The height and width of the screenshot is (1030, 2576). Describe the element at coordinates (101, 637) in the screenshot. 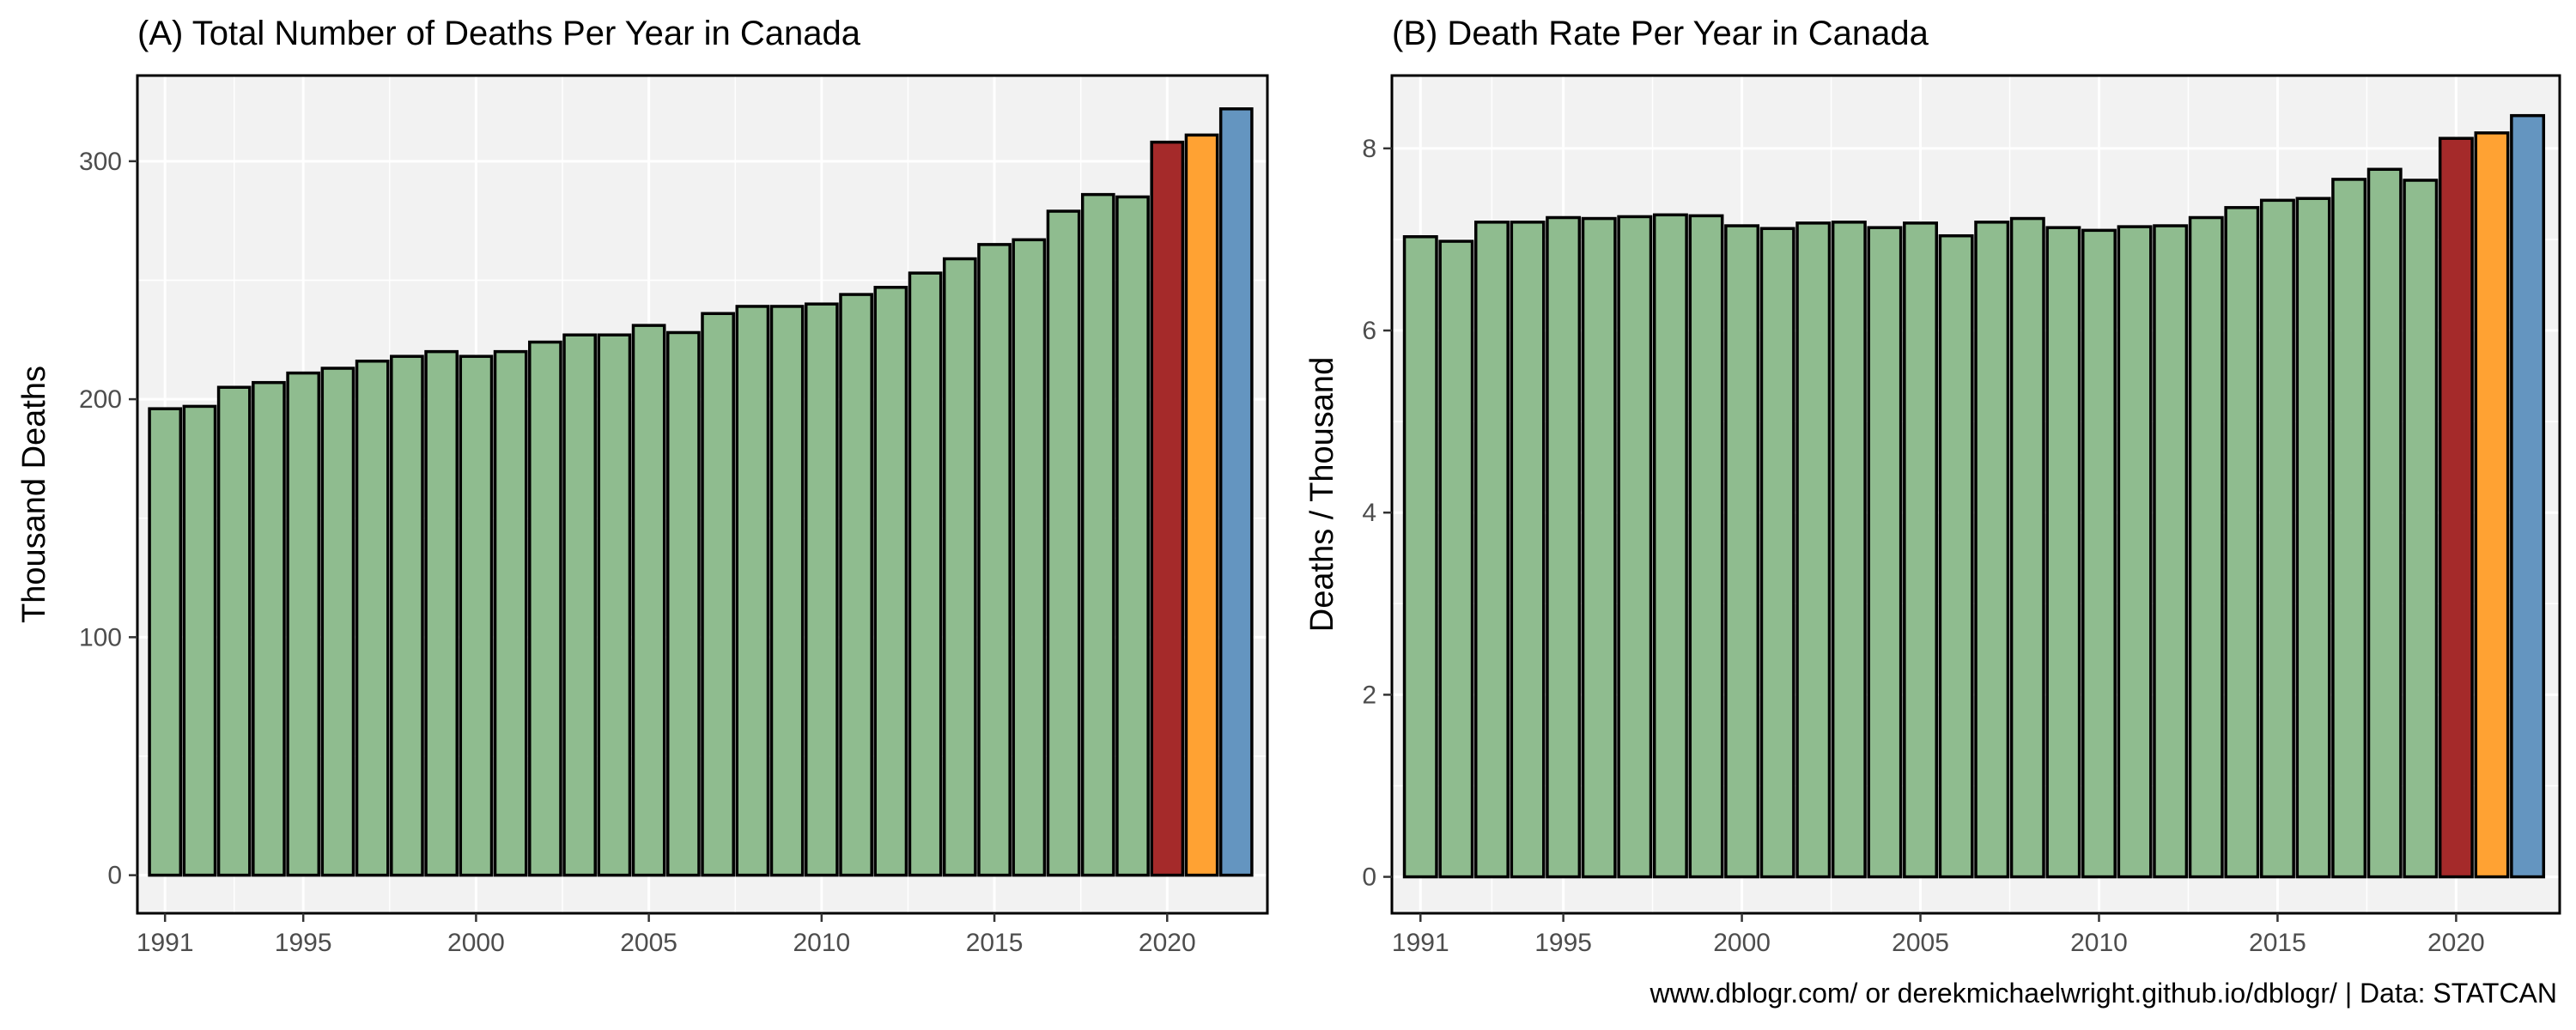

I see `y-tick-label: 100` at that location.